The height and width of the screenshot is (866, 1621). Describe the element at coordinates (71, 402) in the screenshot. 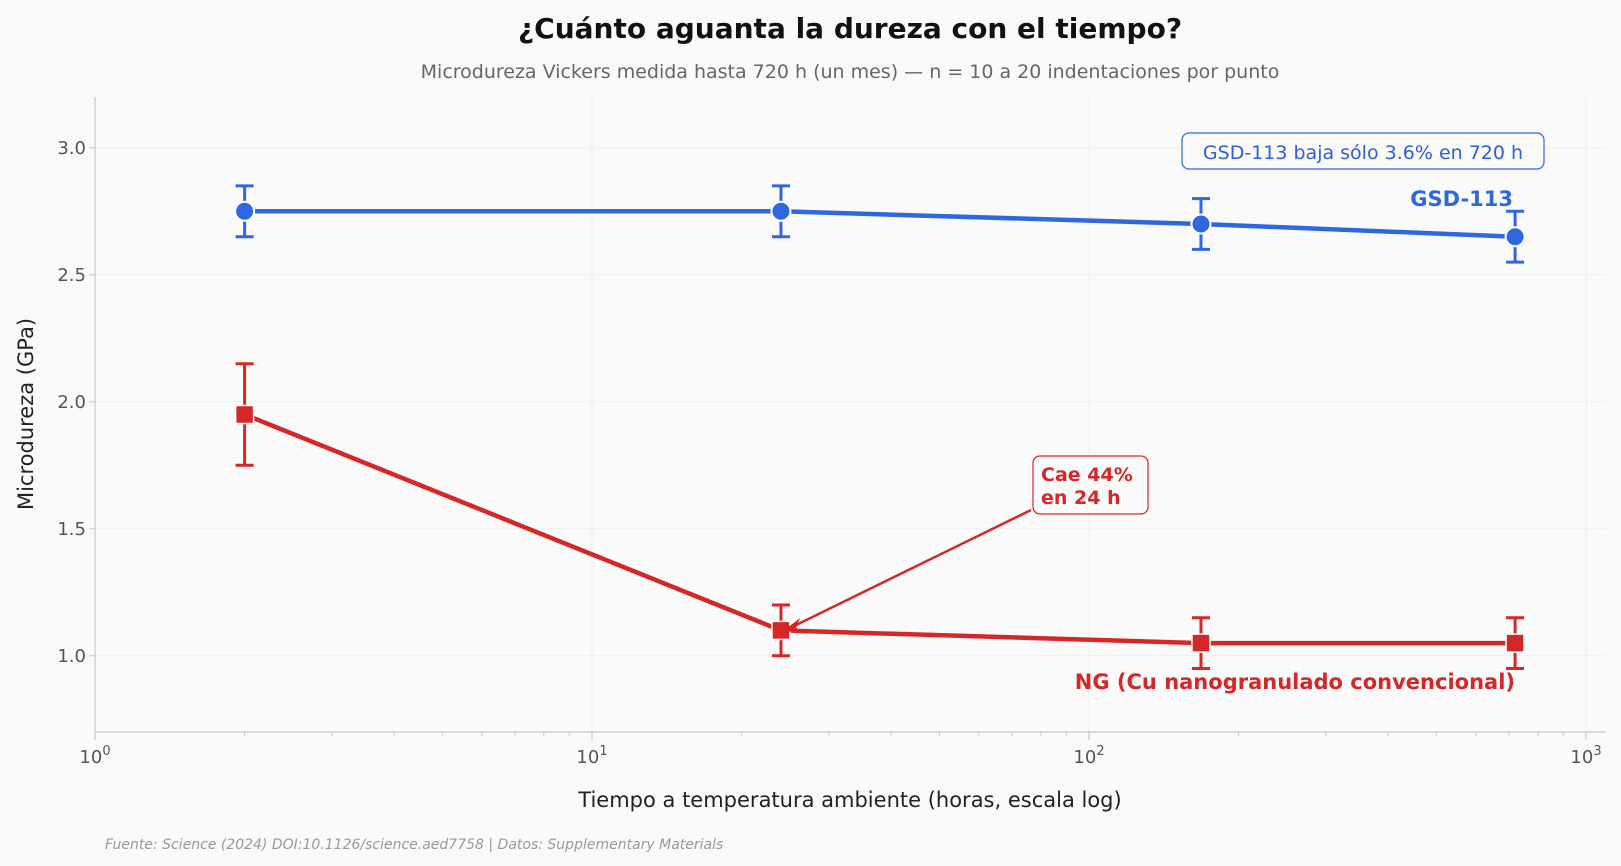

I see `y-tick-label: 2.0` at that location.